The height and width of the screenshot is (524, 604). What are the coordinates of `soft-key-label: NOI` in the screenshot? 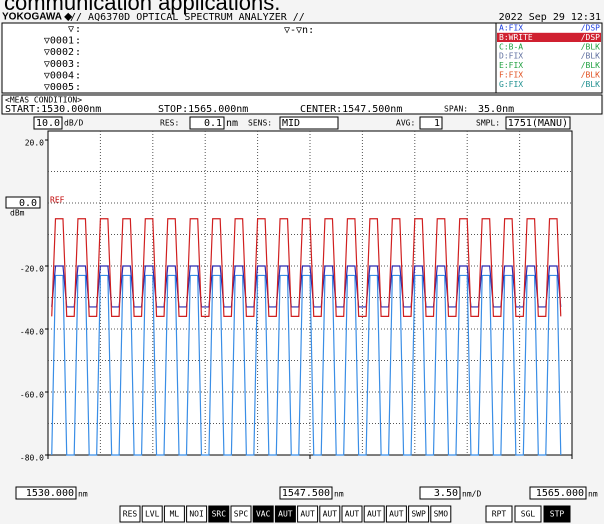 It's located at (196, 514).